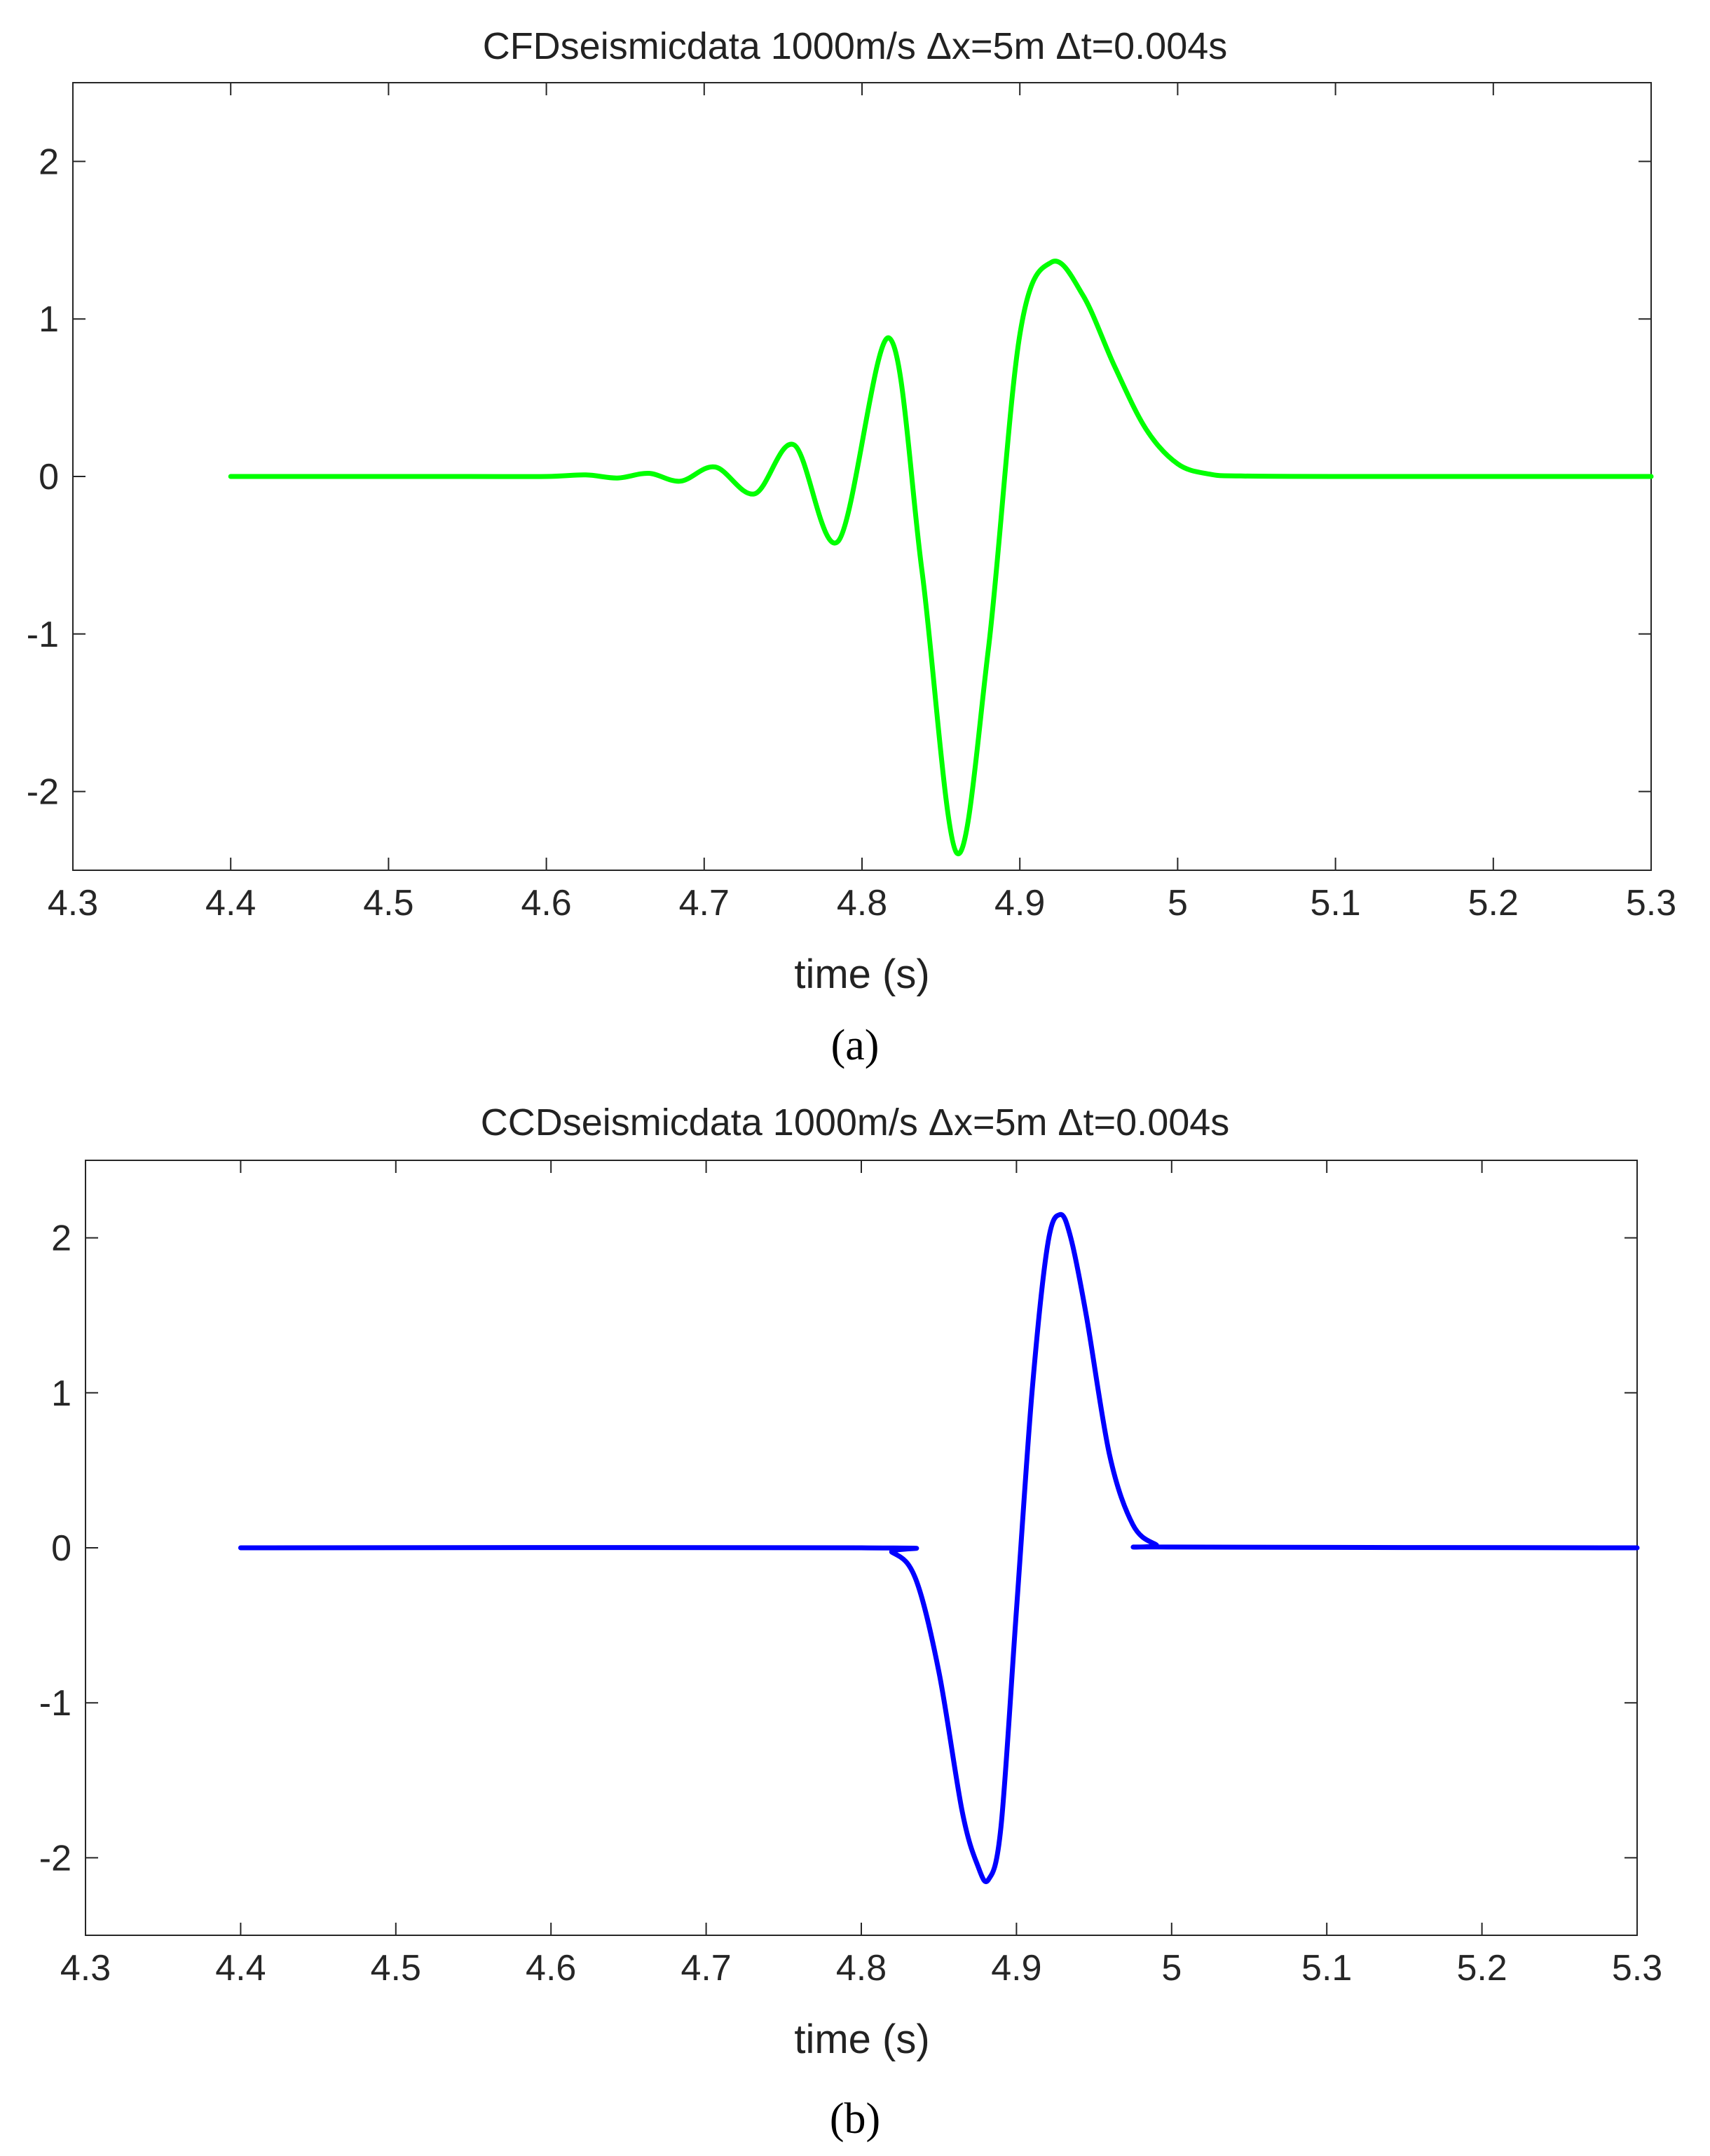  Describe the element at coordinates (861, 2039) in the screenshot. I see `chart-b-x-axis-label: time (s)` at that location.